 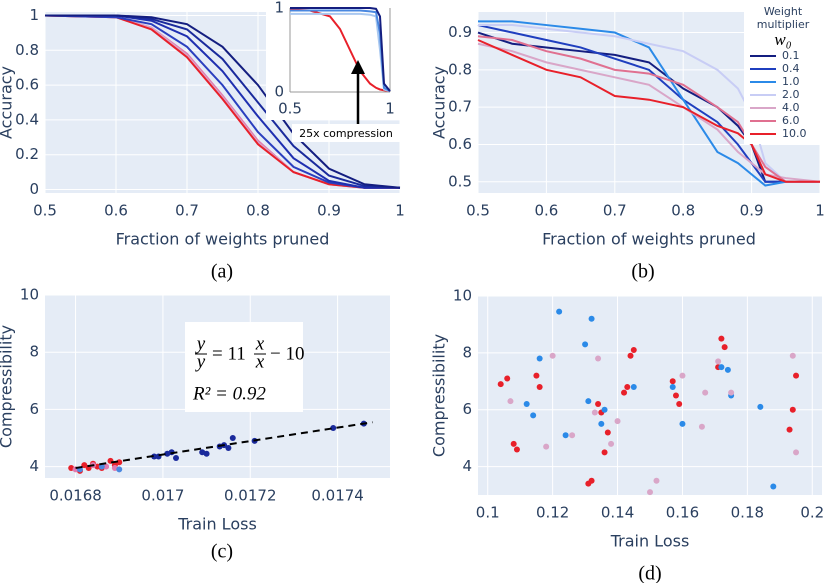 I want to click on legend-entry: 0.1, so click(x=783, y=55).